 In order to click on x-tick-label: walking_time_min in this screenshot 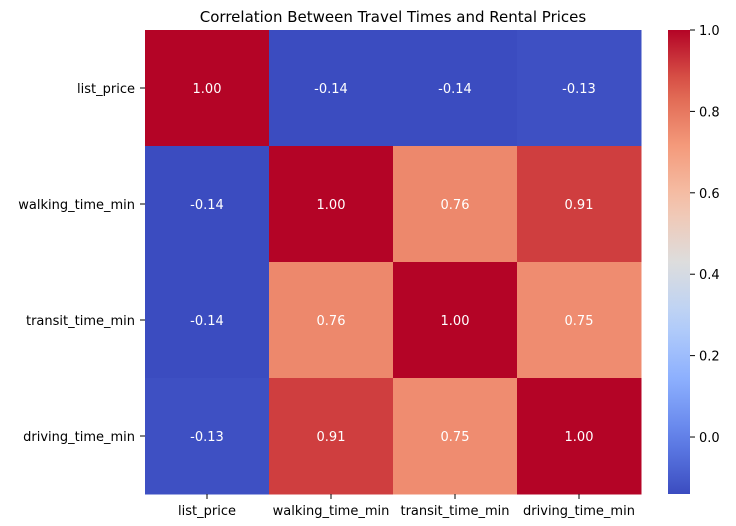, I will do `click(331, 511)`.